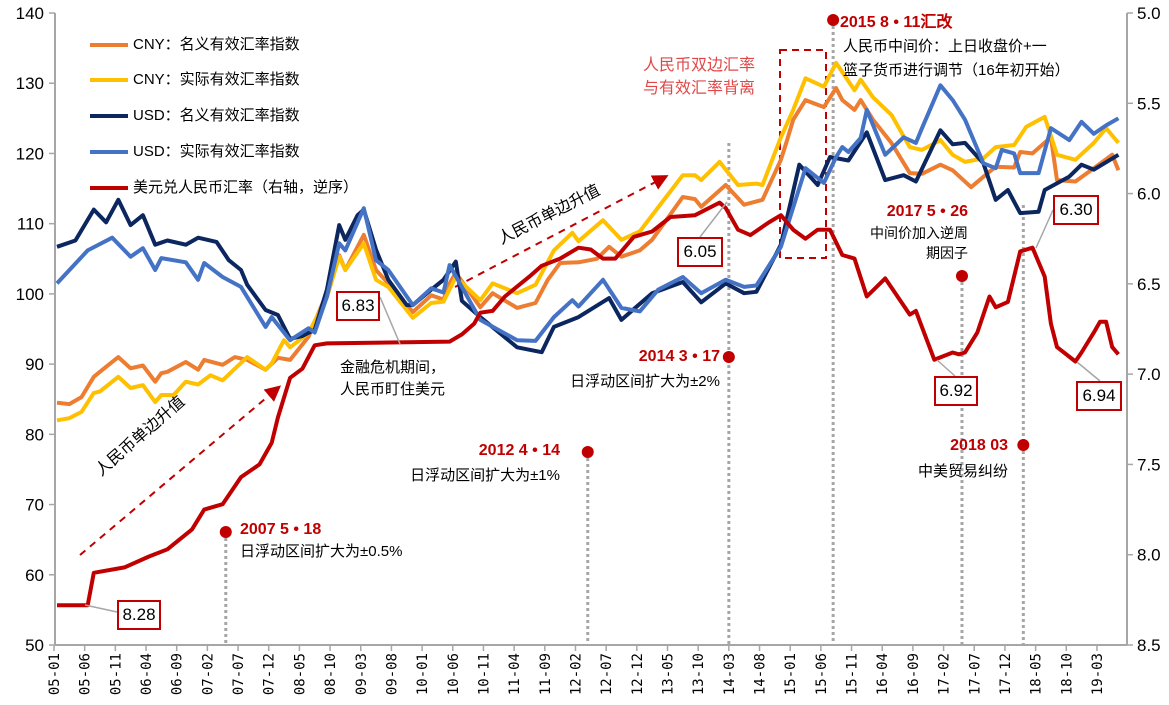 Image resolution: width=1169 pixels, height=705 pixels. What do you see at coordinates (947, 253) in the screenshot?
I see `event-2017-text2: 期因子` at bounding box center [947, 253].